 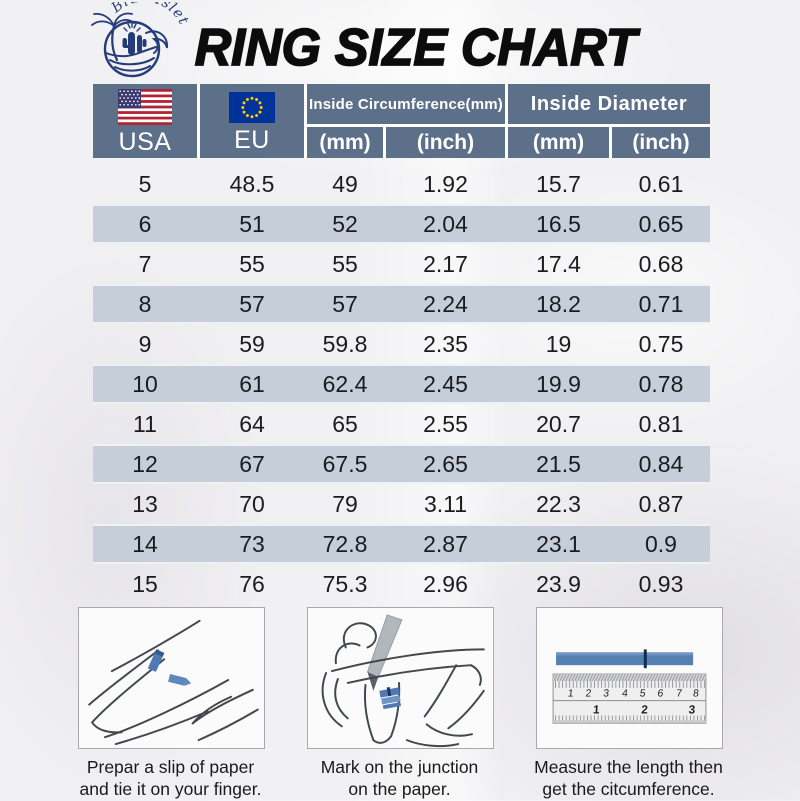 I want to click on header-cell-diam-inch: (inch), so click(x=661, y=142).